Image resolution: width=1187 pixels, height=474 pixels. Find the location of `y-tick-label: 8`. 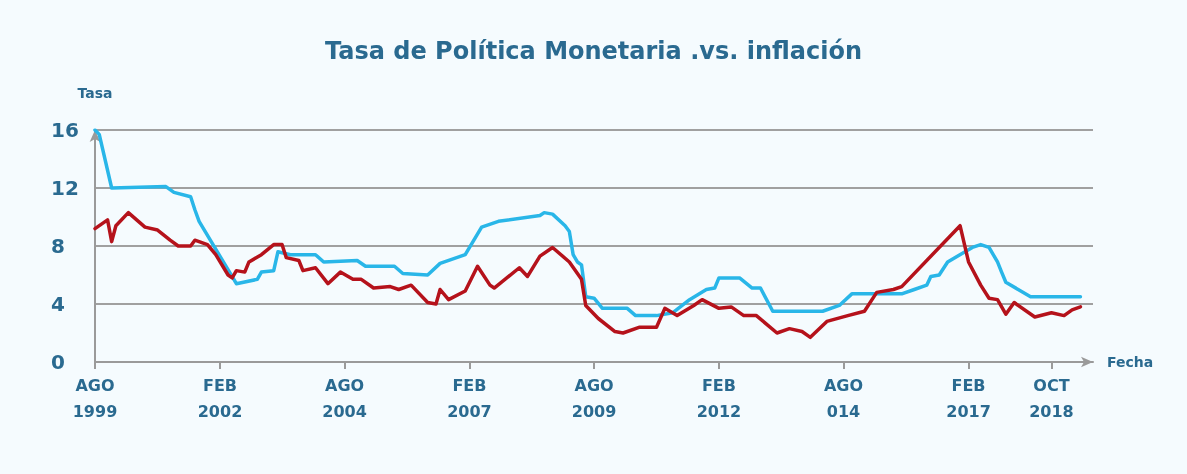

y-tick-label: 8 is located at coordinates (58, 246).